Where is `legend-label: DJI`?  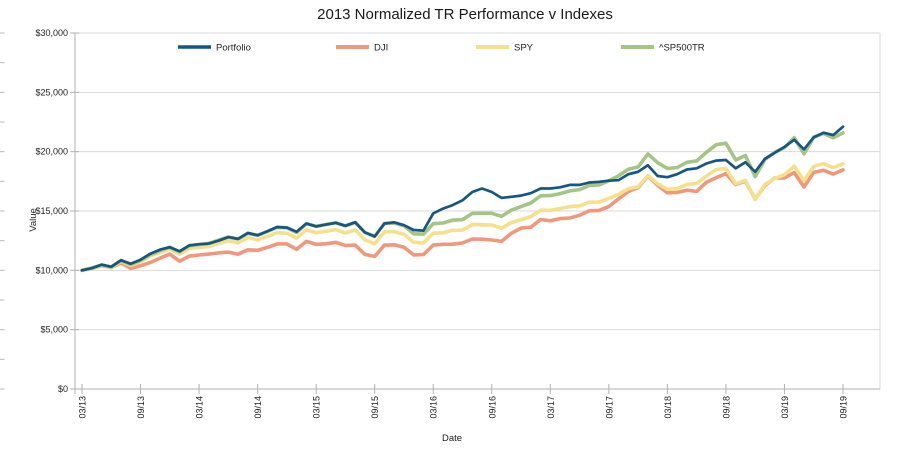 legend-label: DJI is located at coordinates (381, 48).